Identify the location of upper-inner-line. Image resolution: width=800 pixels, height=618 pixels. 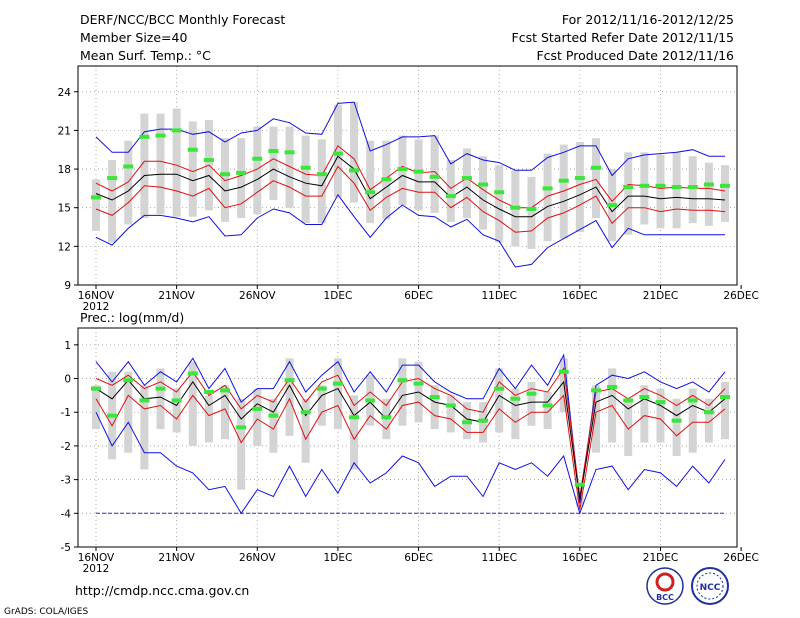
(410, 177).